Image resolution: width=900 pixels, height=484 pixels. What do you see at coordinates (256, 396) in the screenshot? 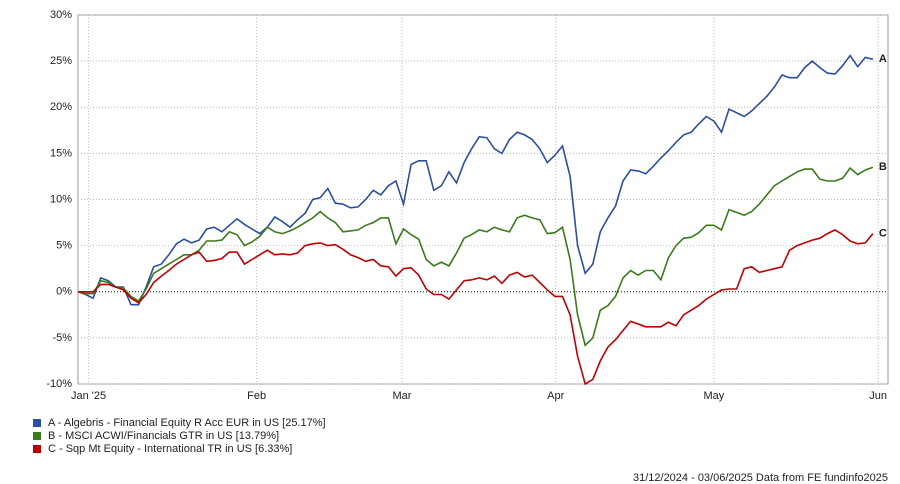
I see `x-tick-label: Feb` at bounding box center [256, 396].